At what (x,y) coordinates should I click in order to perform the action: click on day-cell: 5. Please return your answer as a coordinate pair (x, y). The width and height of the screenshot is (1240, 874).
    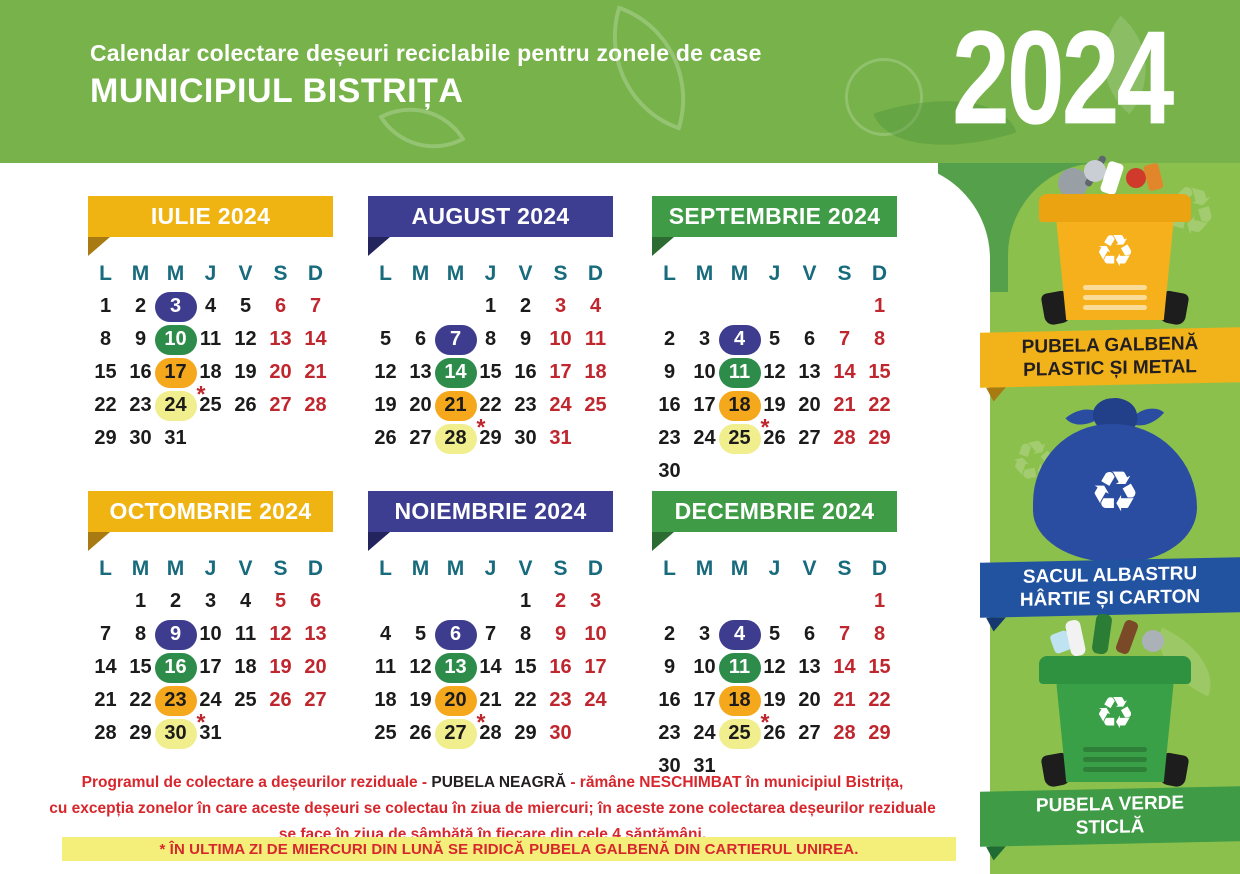
    Looking at the image, I should click on (245, 306).